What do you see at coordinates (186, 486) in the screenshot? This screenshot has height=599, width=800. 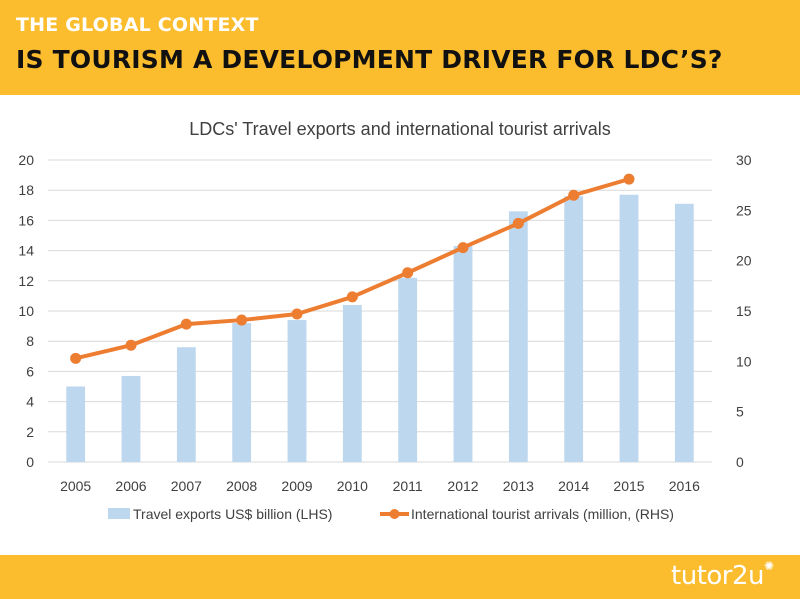 I see `x-axis-tick-label: 2007` at bounding box center [186, 486].